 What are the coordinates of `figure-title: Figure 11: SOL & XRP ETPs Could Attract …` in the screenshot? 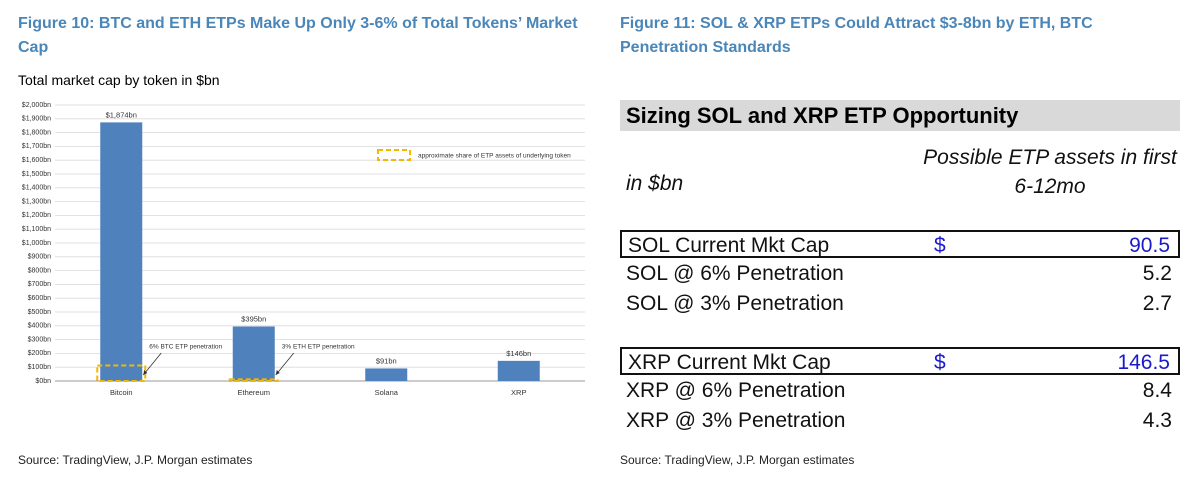 It's located at (856, 35).